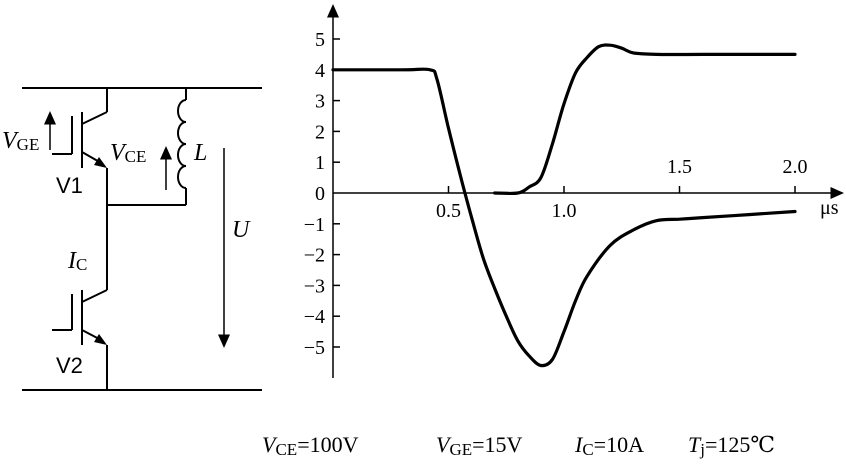  Describe the element at coordinates (795, 167) in the screenshot. I see `x-tick-label: 2.0` at that location.